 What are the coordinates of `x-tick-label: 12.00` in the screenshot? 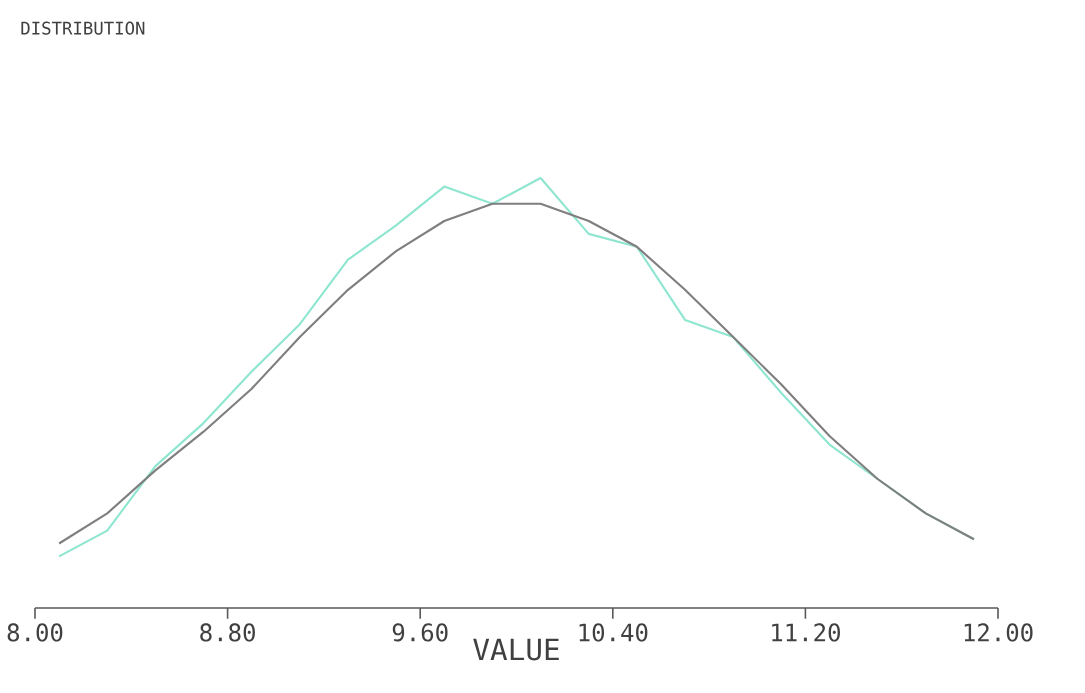 It's located at (998, 632).